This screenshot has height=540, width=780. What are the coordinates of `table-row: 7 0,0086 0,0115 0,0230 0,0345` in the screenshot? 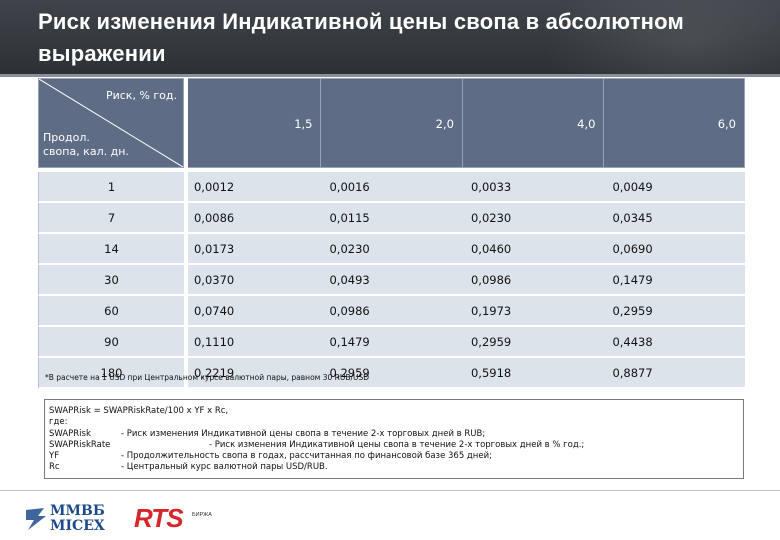 It's located at (391, 218).